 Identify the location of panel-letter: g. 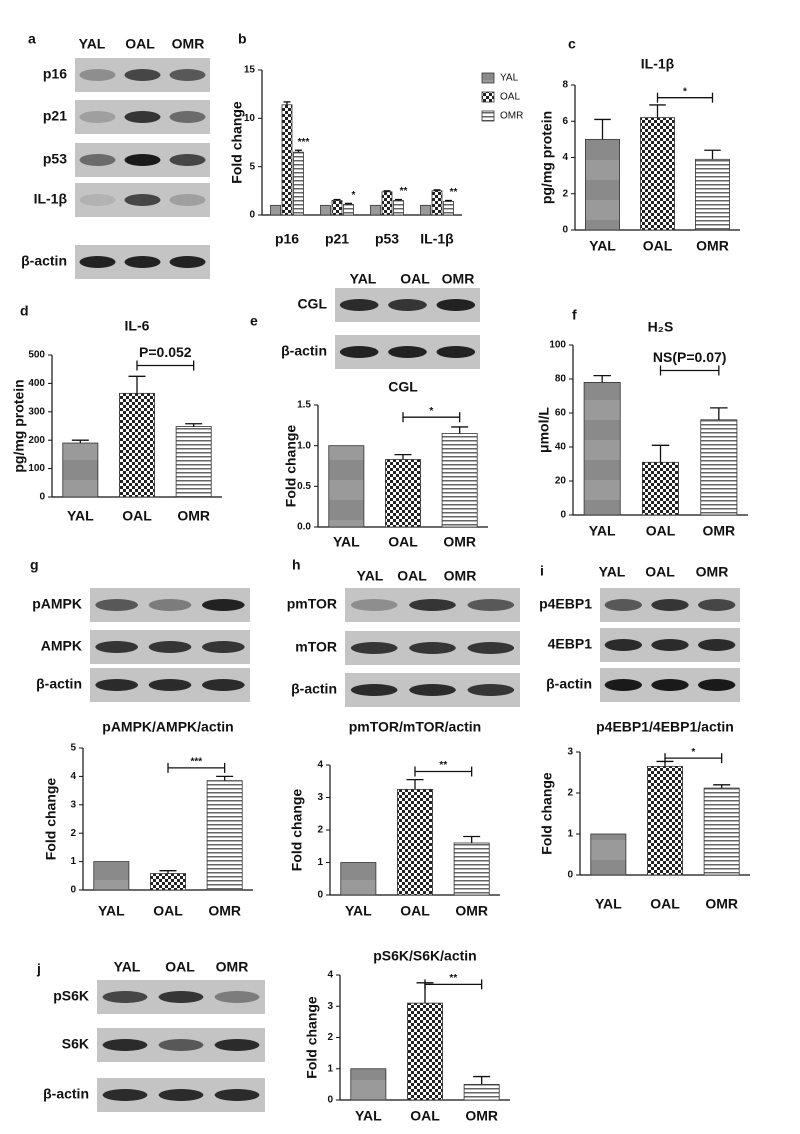
(34, 565).